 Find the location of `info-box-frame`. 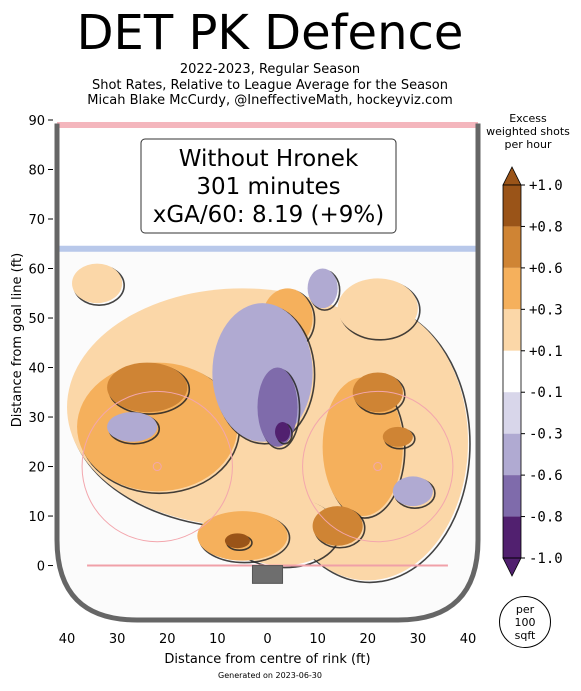

info-box-frame is located at coordinates (268, 186).